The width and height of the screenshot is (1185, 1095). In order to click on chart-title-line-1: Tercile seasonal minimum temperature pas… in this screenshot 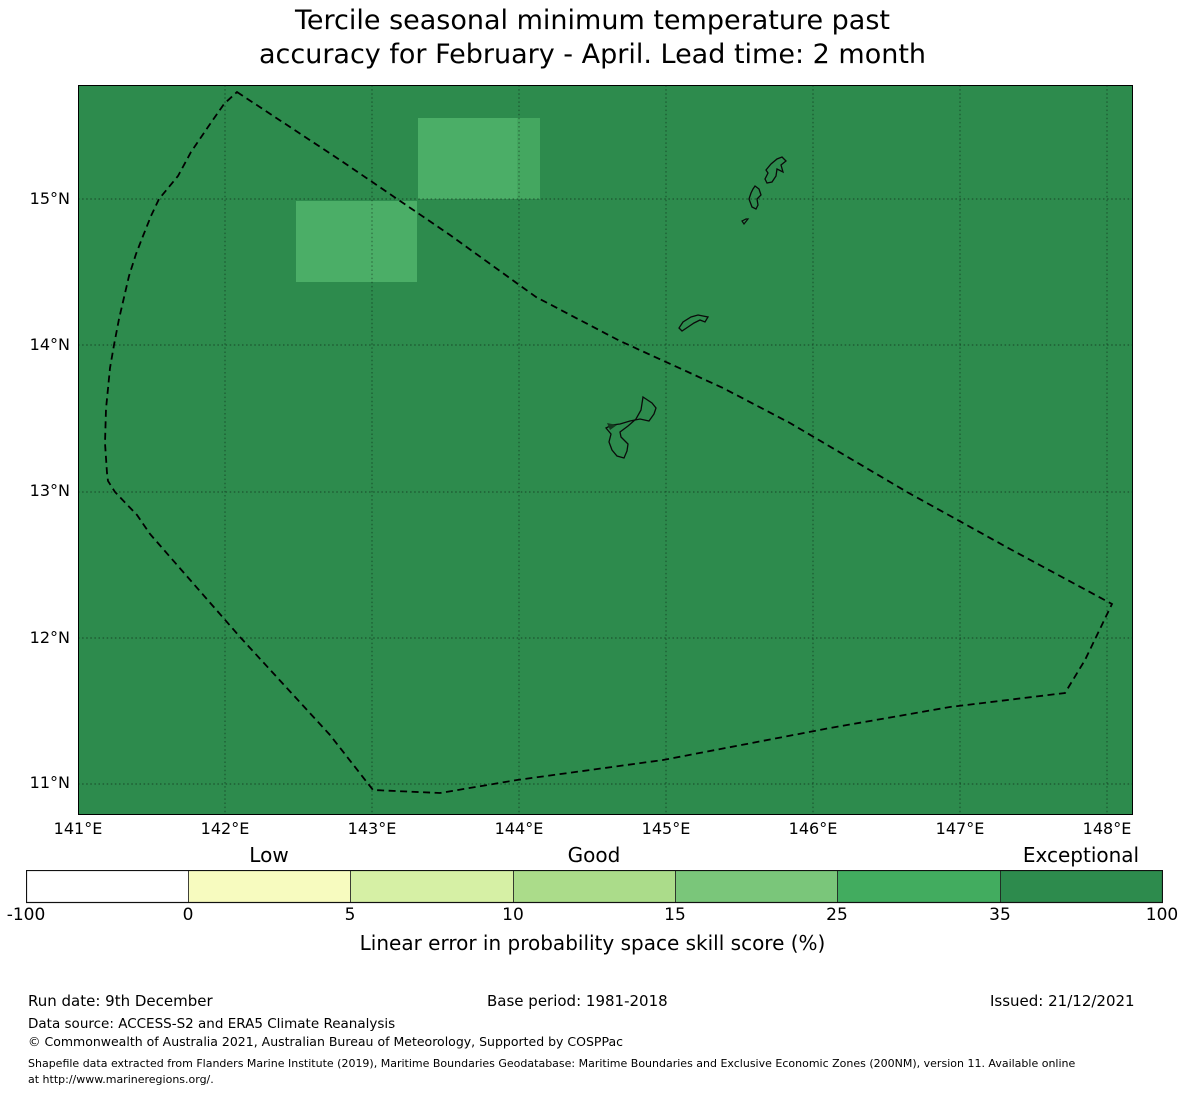, I will do `click(592, 20)`.